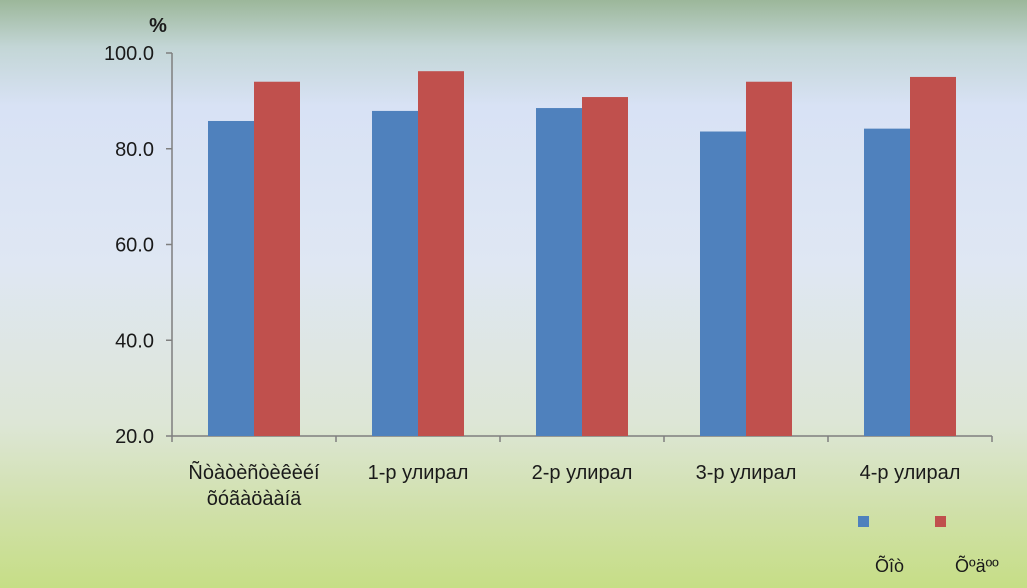  Describe the element at coordinates (910, 473) in the screenshot. I see `x-category-label: 4-р улирал` at that location.